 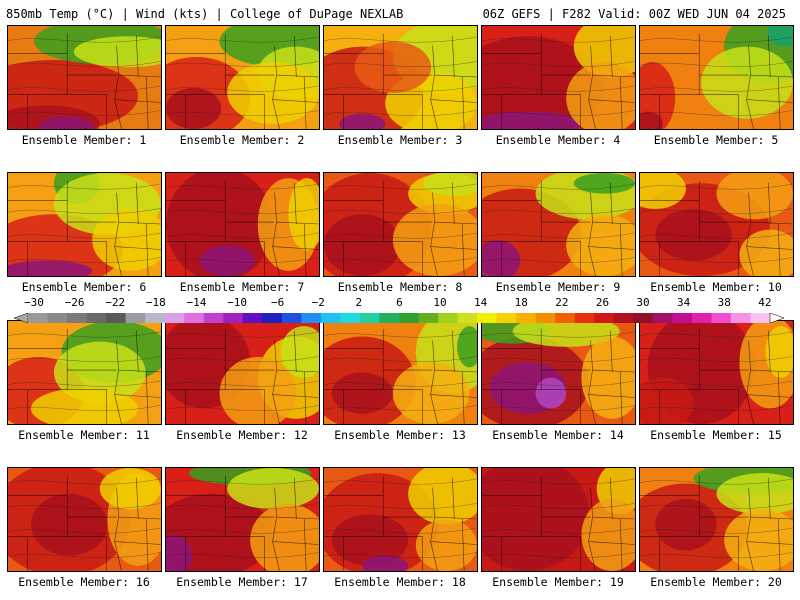 I want to click on ensemble-member-label: Ensemble Member: 2, so click(x=242, y=140).